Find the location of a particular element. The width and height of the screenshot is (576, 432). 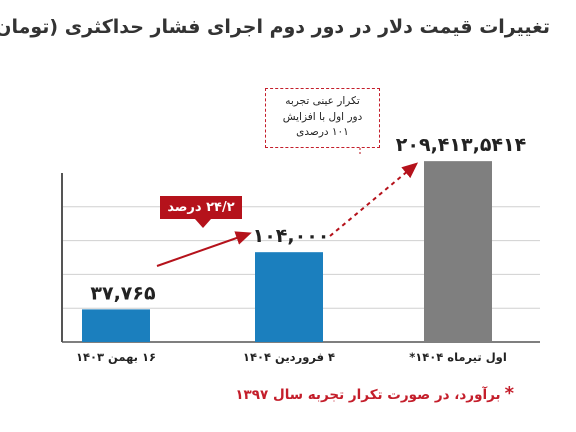

callout-line: تکرار عینی تجربه is located at coordinates (322, 101).